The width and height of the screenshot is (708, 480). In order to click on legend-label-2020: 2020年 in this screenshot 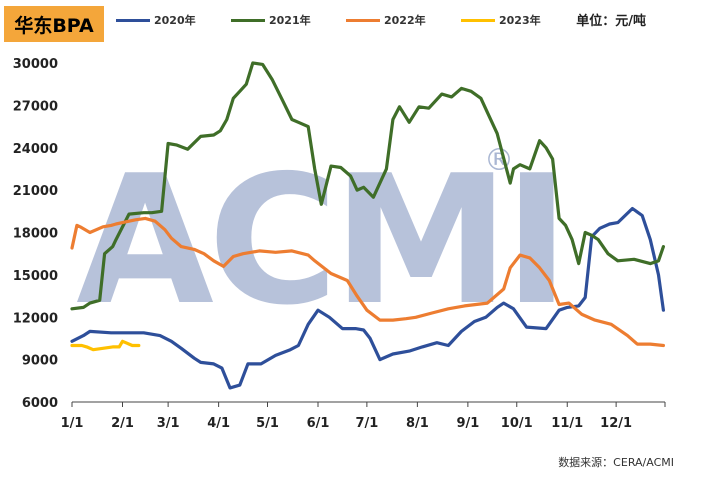, I will do `click(175, 20)`.